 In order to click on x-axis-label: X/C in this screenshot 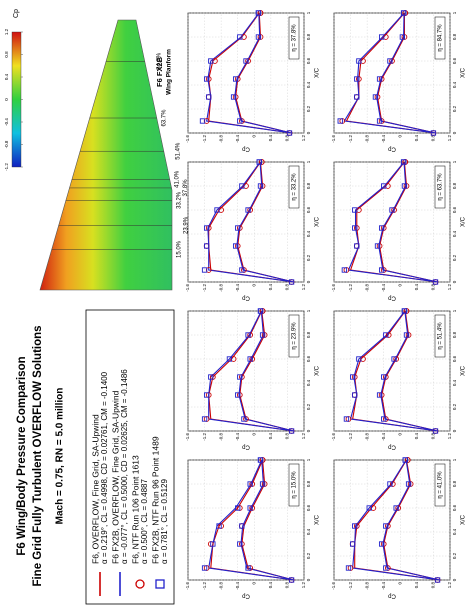, I will do `click(318, 221)`.